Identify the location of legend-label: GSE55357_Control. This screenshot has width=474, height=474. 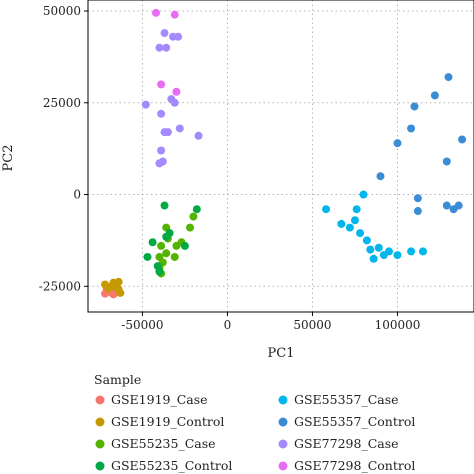
(354, 421).